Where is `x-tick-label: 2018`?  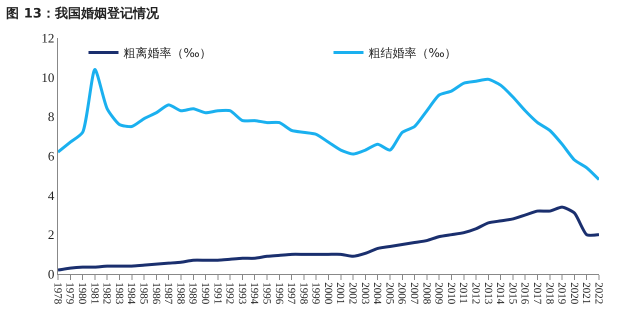
x-tick-label: 2018 is located at coordinates (549, 293).